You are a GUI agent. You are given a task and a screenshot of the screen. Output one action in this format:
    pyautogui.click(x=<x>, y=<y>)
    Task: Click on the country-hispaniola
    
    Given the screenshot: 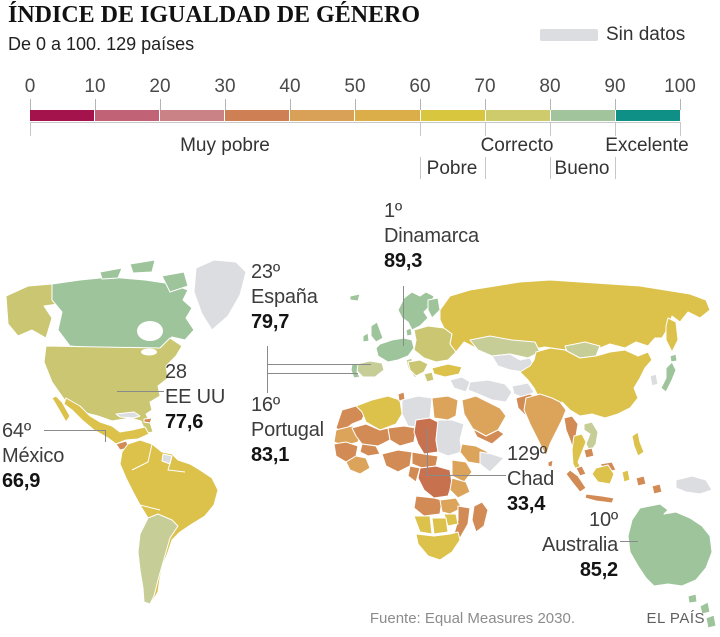 What is the action you would take?
    pyautogui.click(x=148, y=420)
    